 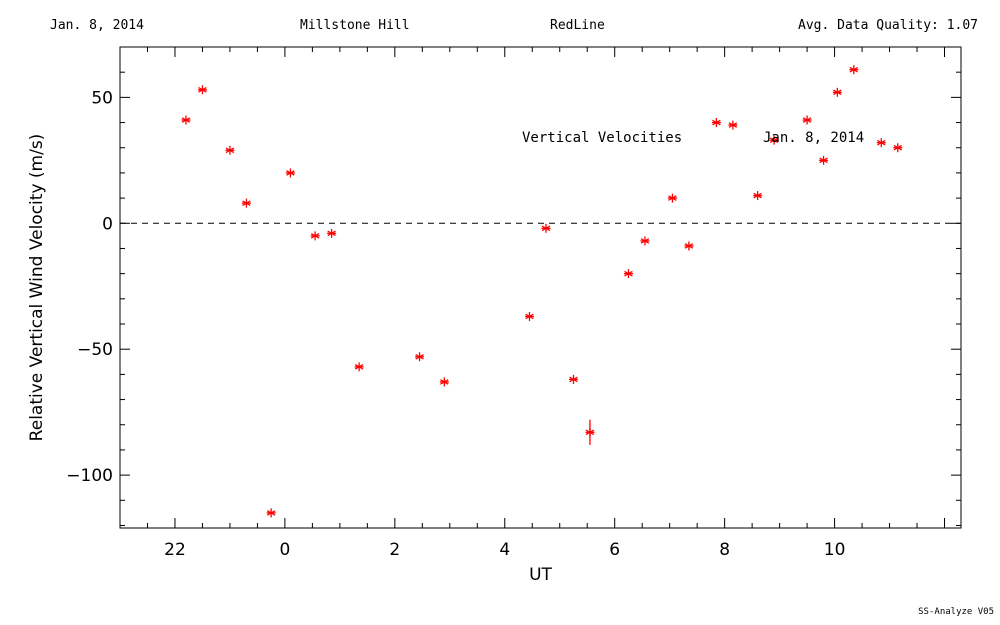 What do you see at coordinates (175, 550) in the screenshot?
I see `x-tick-label: 22` at bounding box center [175, 550].